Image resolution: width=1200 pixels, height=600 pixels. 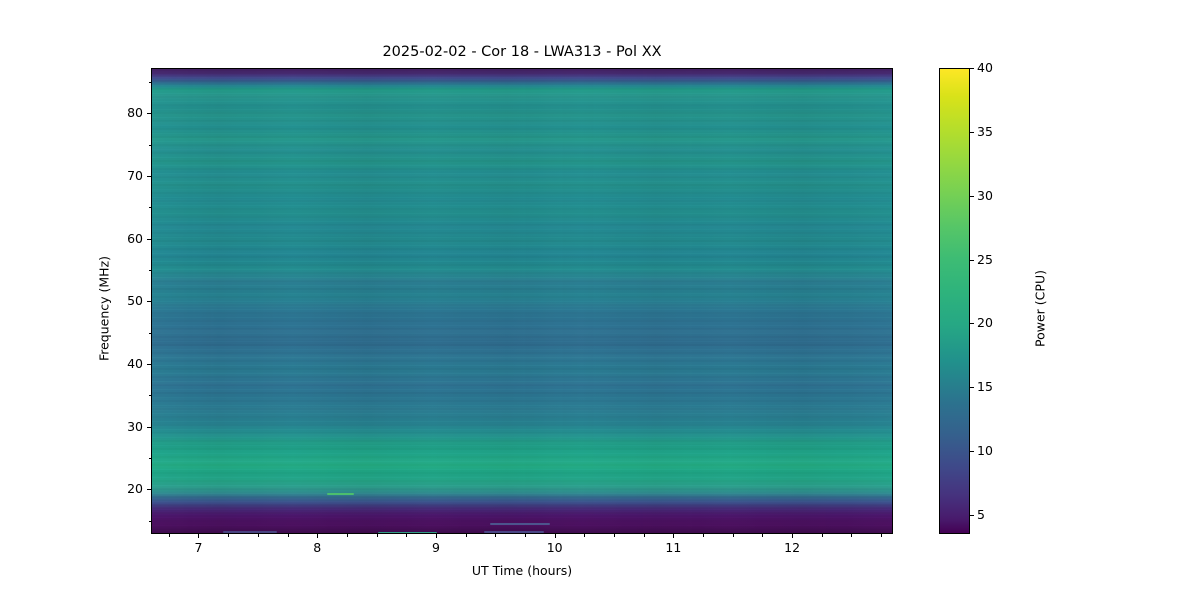 I want to click on colorbar-label: Power (CPU), so click(x=1040, y=308).